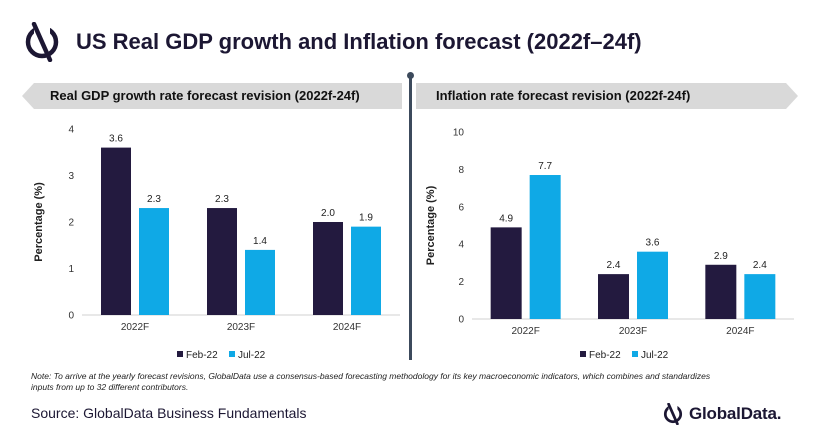 The width and height of the screenshot is (822, 440). What do you see at coordinates (71, 269) in the screenshot?
I see `y-tick-label: 1` at bounding box center [71, 269].